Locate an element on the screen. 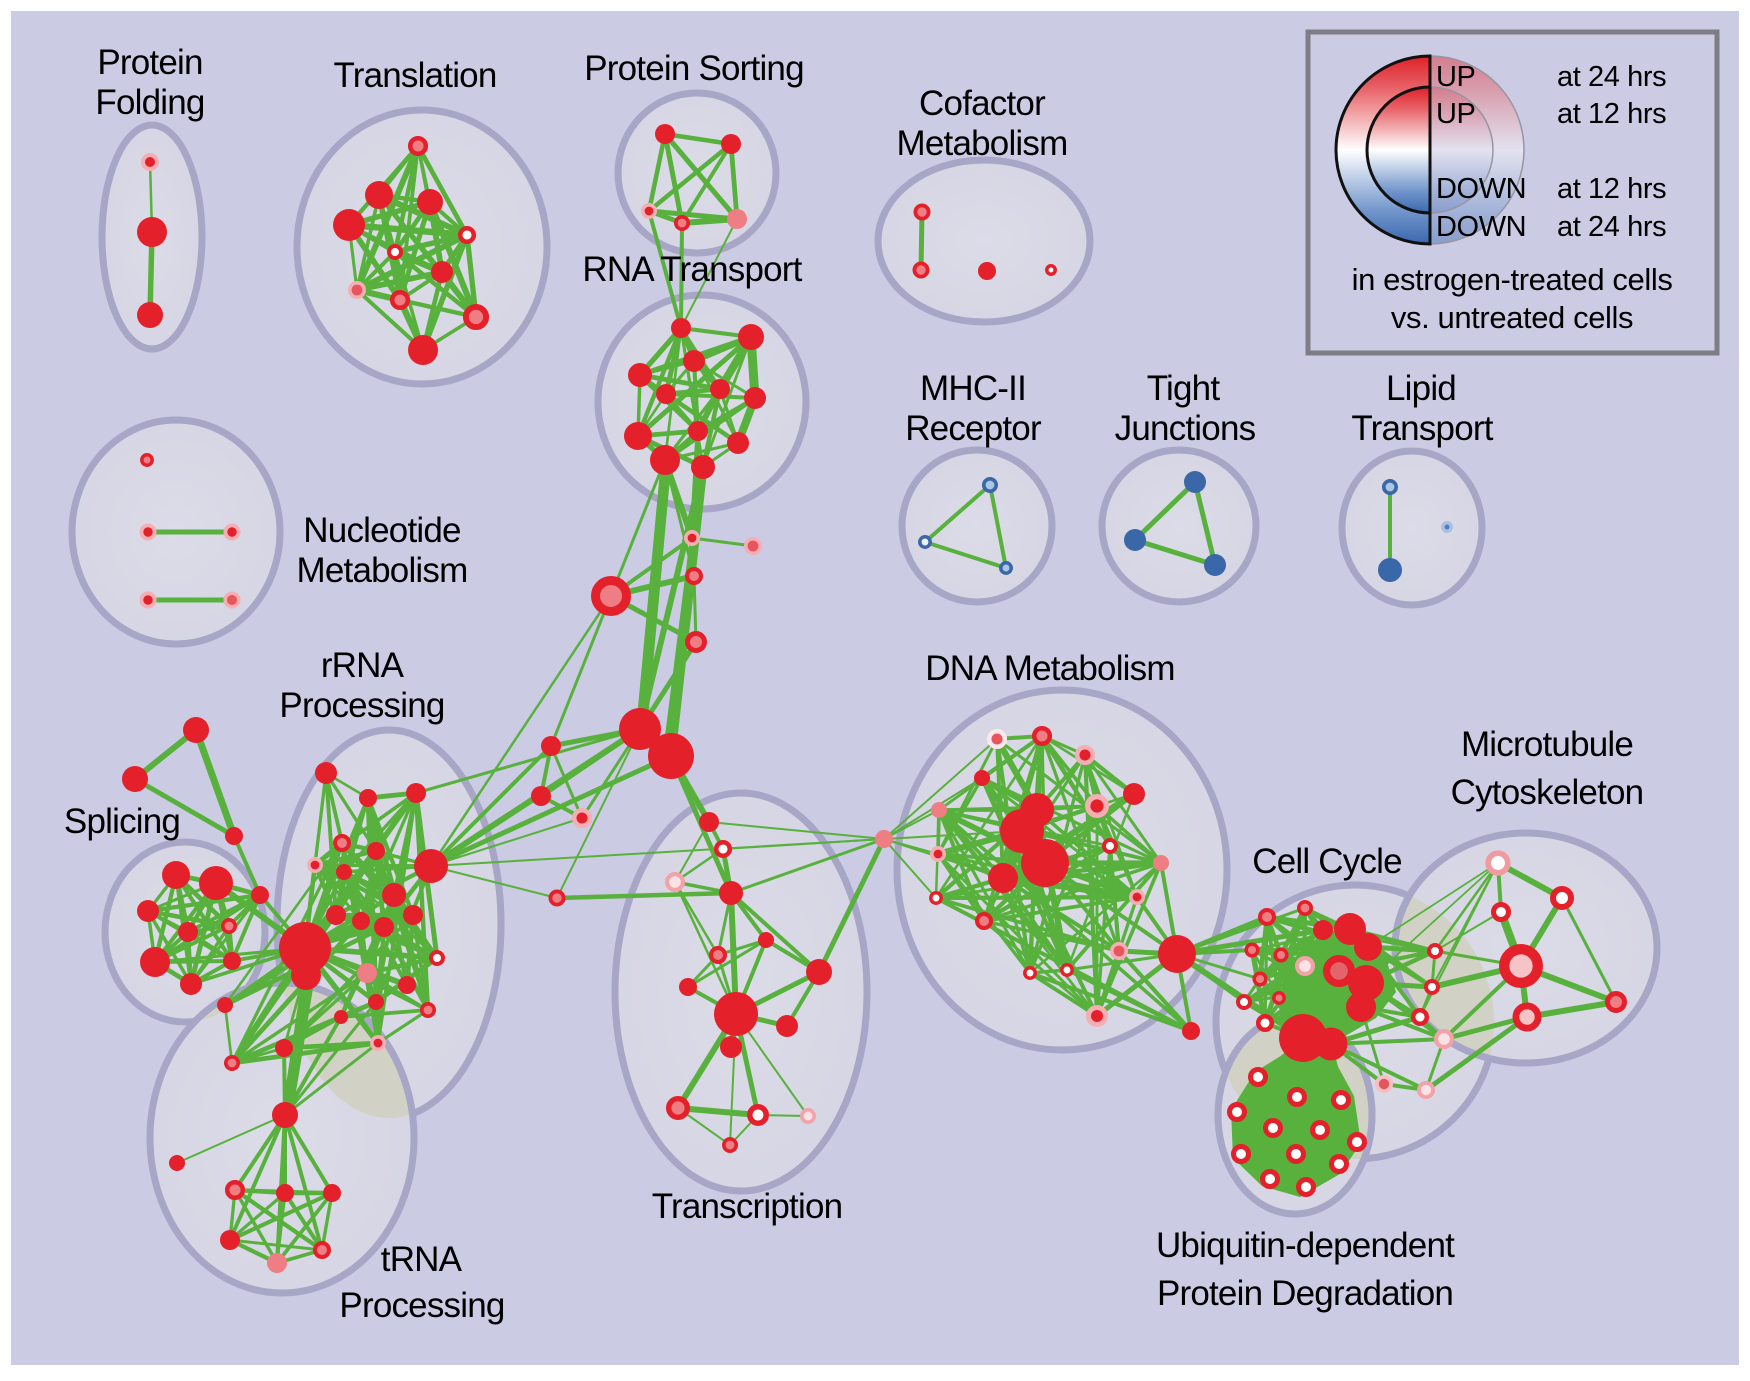  svg-text: Cofactor is located at coordinates (982, 103).